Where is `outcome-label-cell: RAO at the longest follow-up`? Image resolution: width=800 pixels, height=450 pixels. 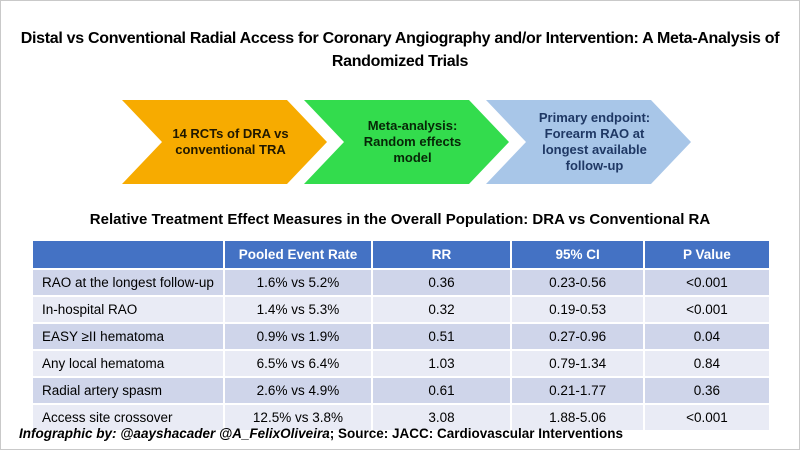 outcome-label-cell: RAO at the longest follow-up is located at coordinates (129, 282).